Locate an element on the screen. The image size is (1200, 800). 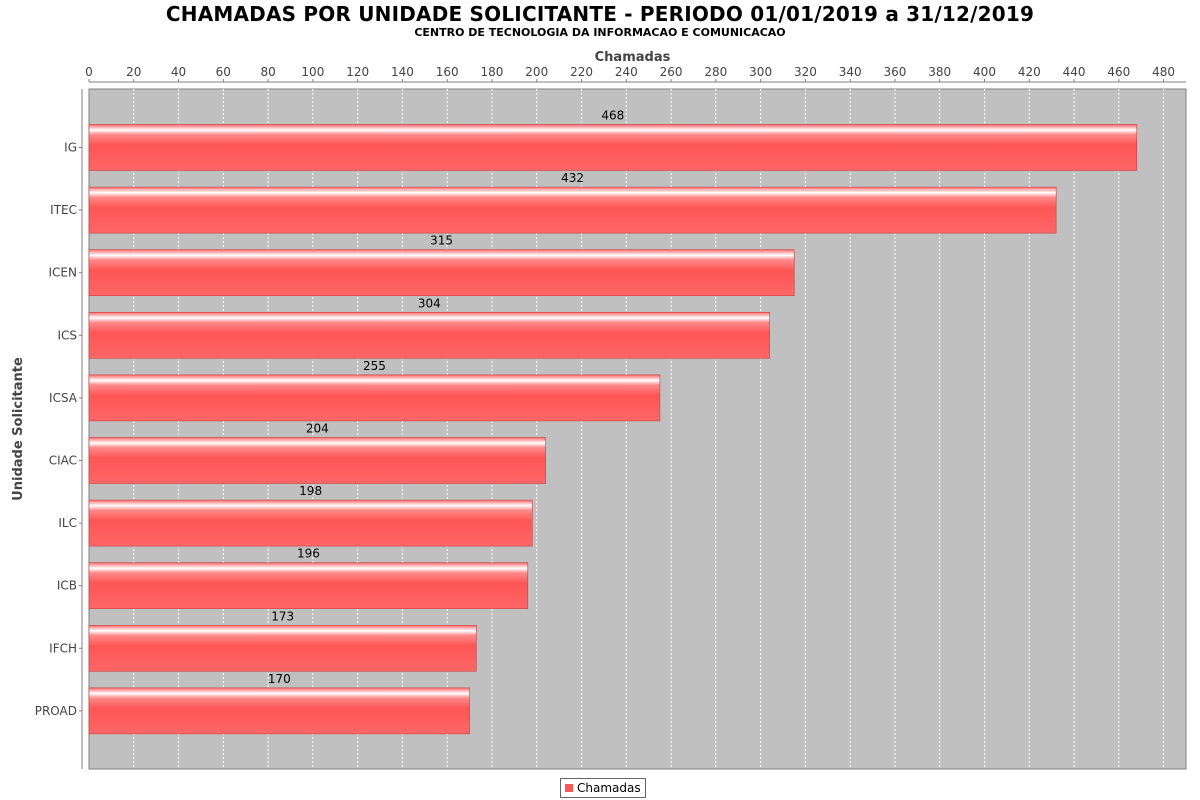
x-tick-label: 180 is located at coordinates (492, 72).